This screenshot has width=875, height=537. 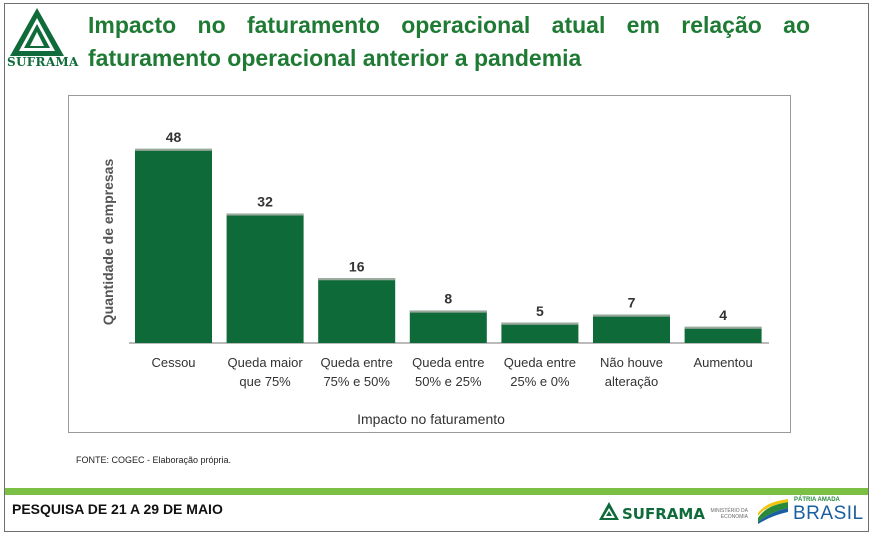 What do you see at coordinates (448, 381) in the screenshot?
I see `x-tick-label: 50% e 25%` at bounding box center [448, 381].